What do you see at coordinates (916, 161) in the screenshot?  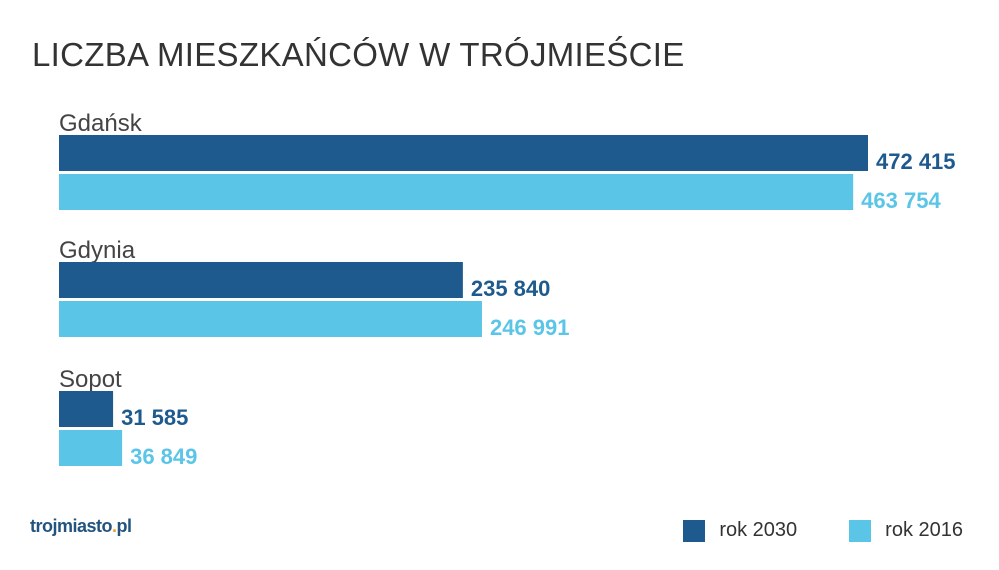 I see `value-label-gdansk-rok-2030: 472 415` at bounding box center [916, 161].